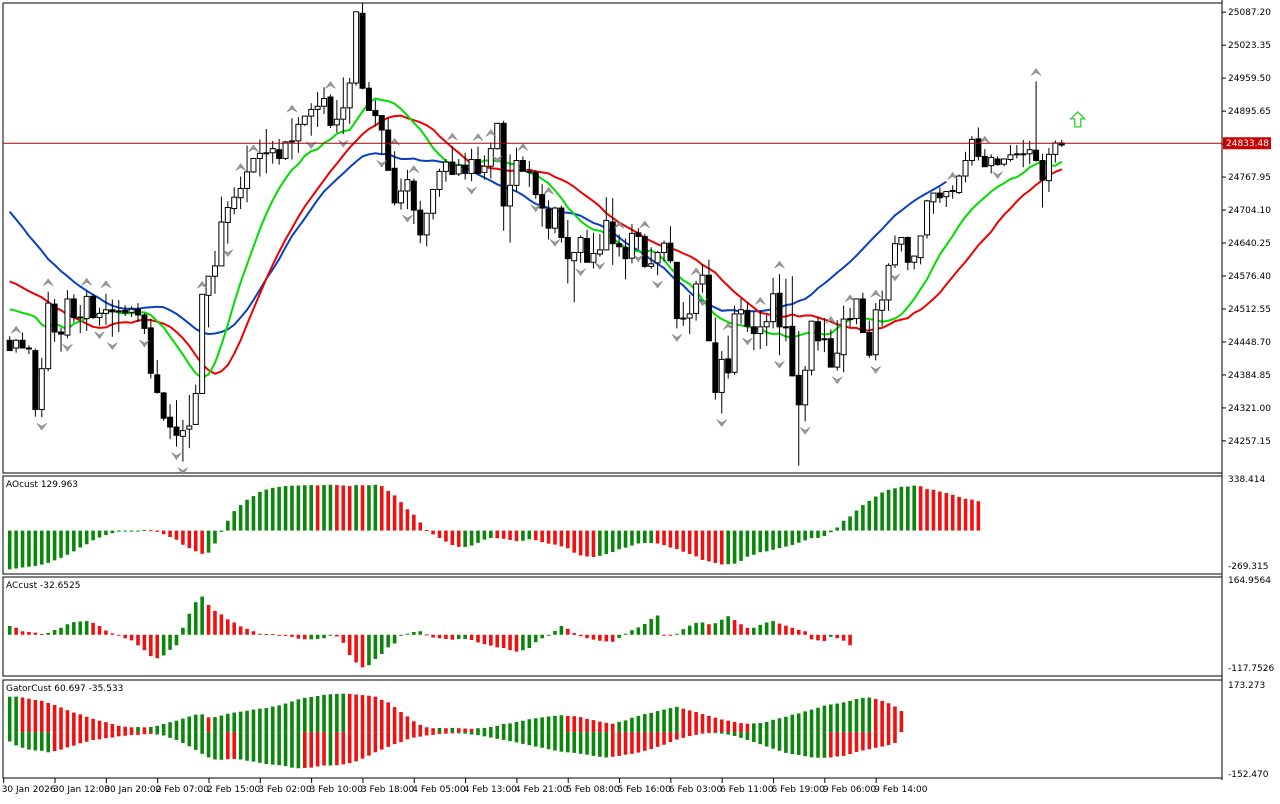 The height and width of the screenshot is (804, 1280). I want to click on price-tick-label: 24321.00, so click(1249, 409).